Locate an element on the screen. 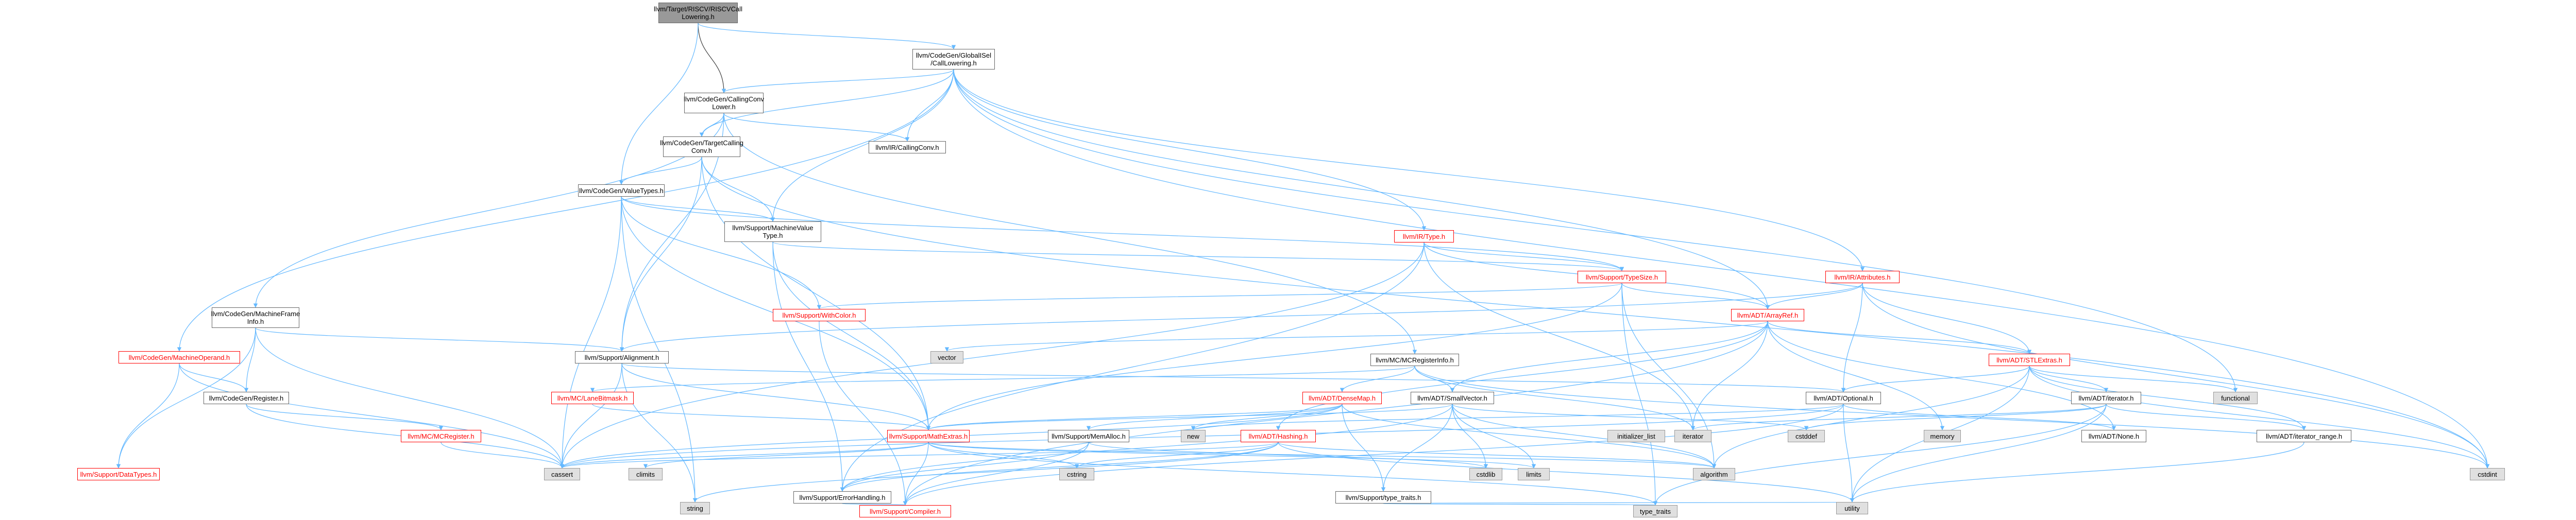 The height and width of the screenshot is (520, 2576). node-adt-none: llvm/ADT/None.h is located at coordinates (2113, 436).